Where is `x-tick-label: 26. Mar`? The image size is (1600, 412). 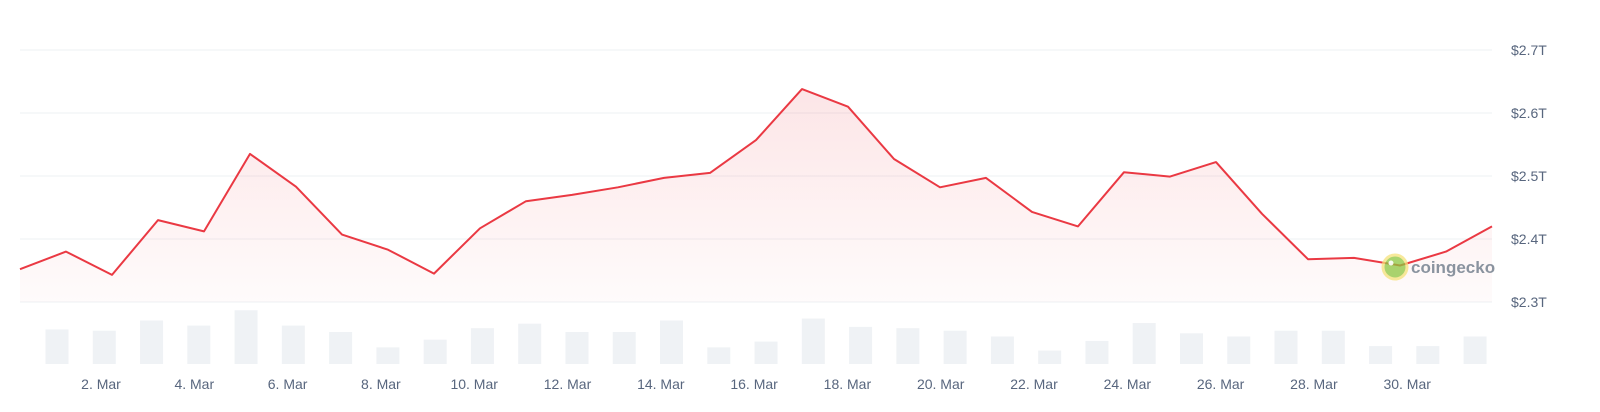
x-tick-label: 26. Mar is located at coordinates (1221, 384).